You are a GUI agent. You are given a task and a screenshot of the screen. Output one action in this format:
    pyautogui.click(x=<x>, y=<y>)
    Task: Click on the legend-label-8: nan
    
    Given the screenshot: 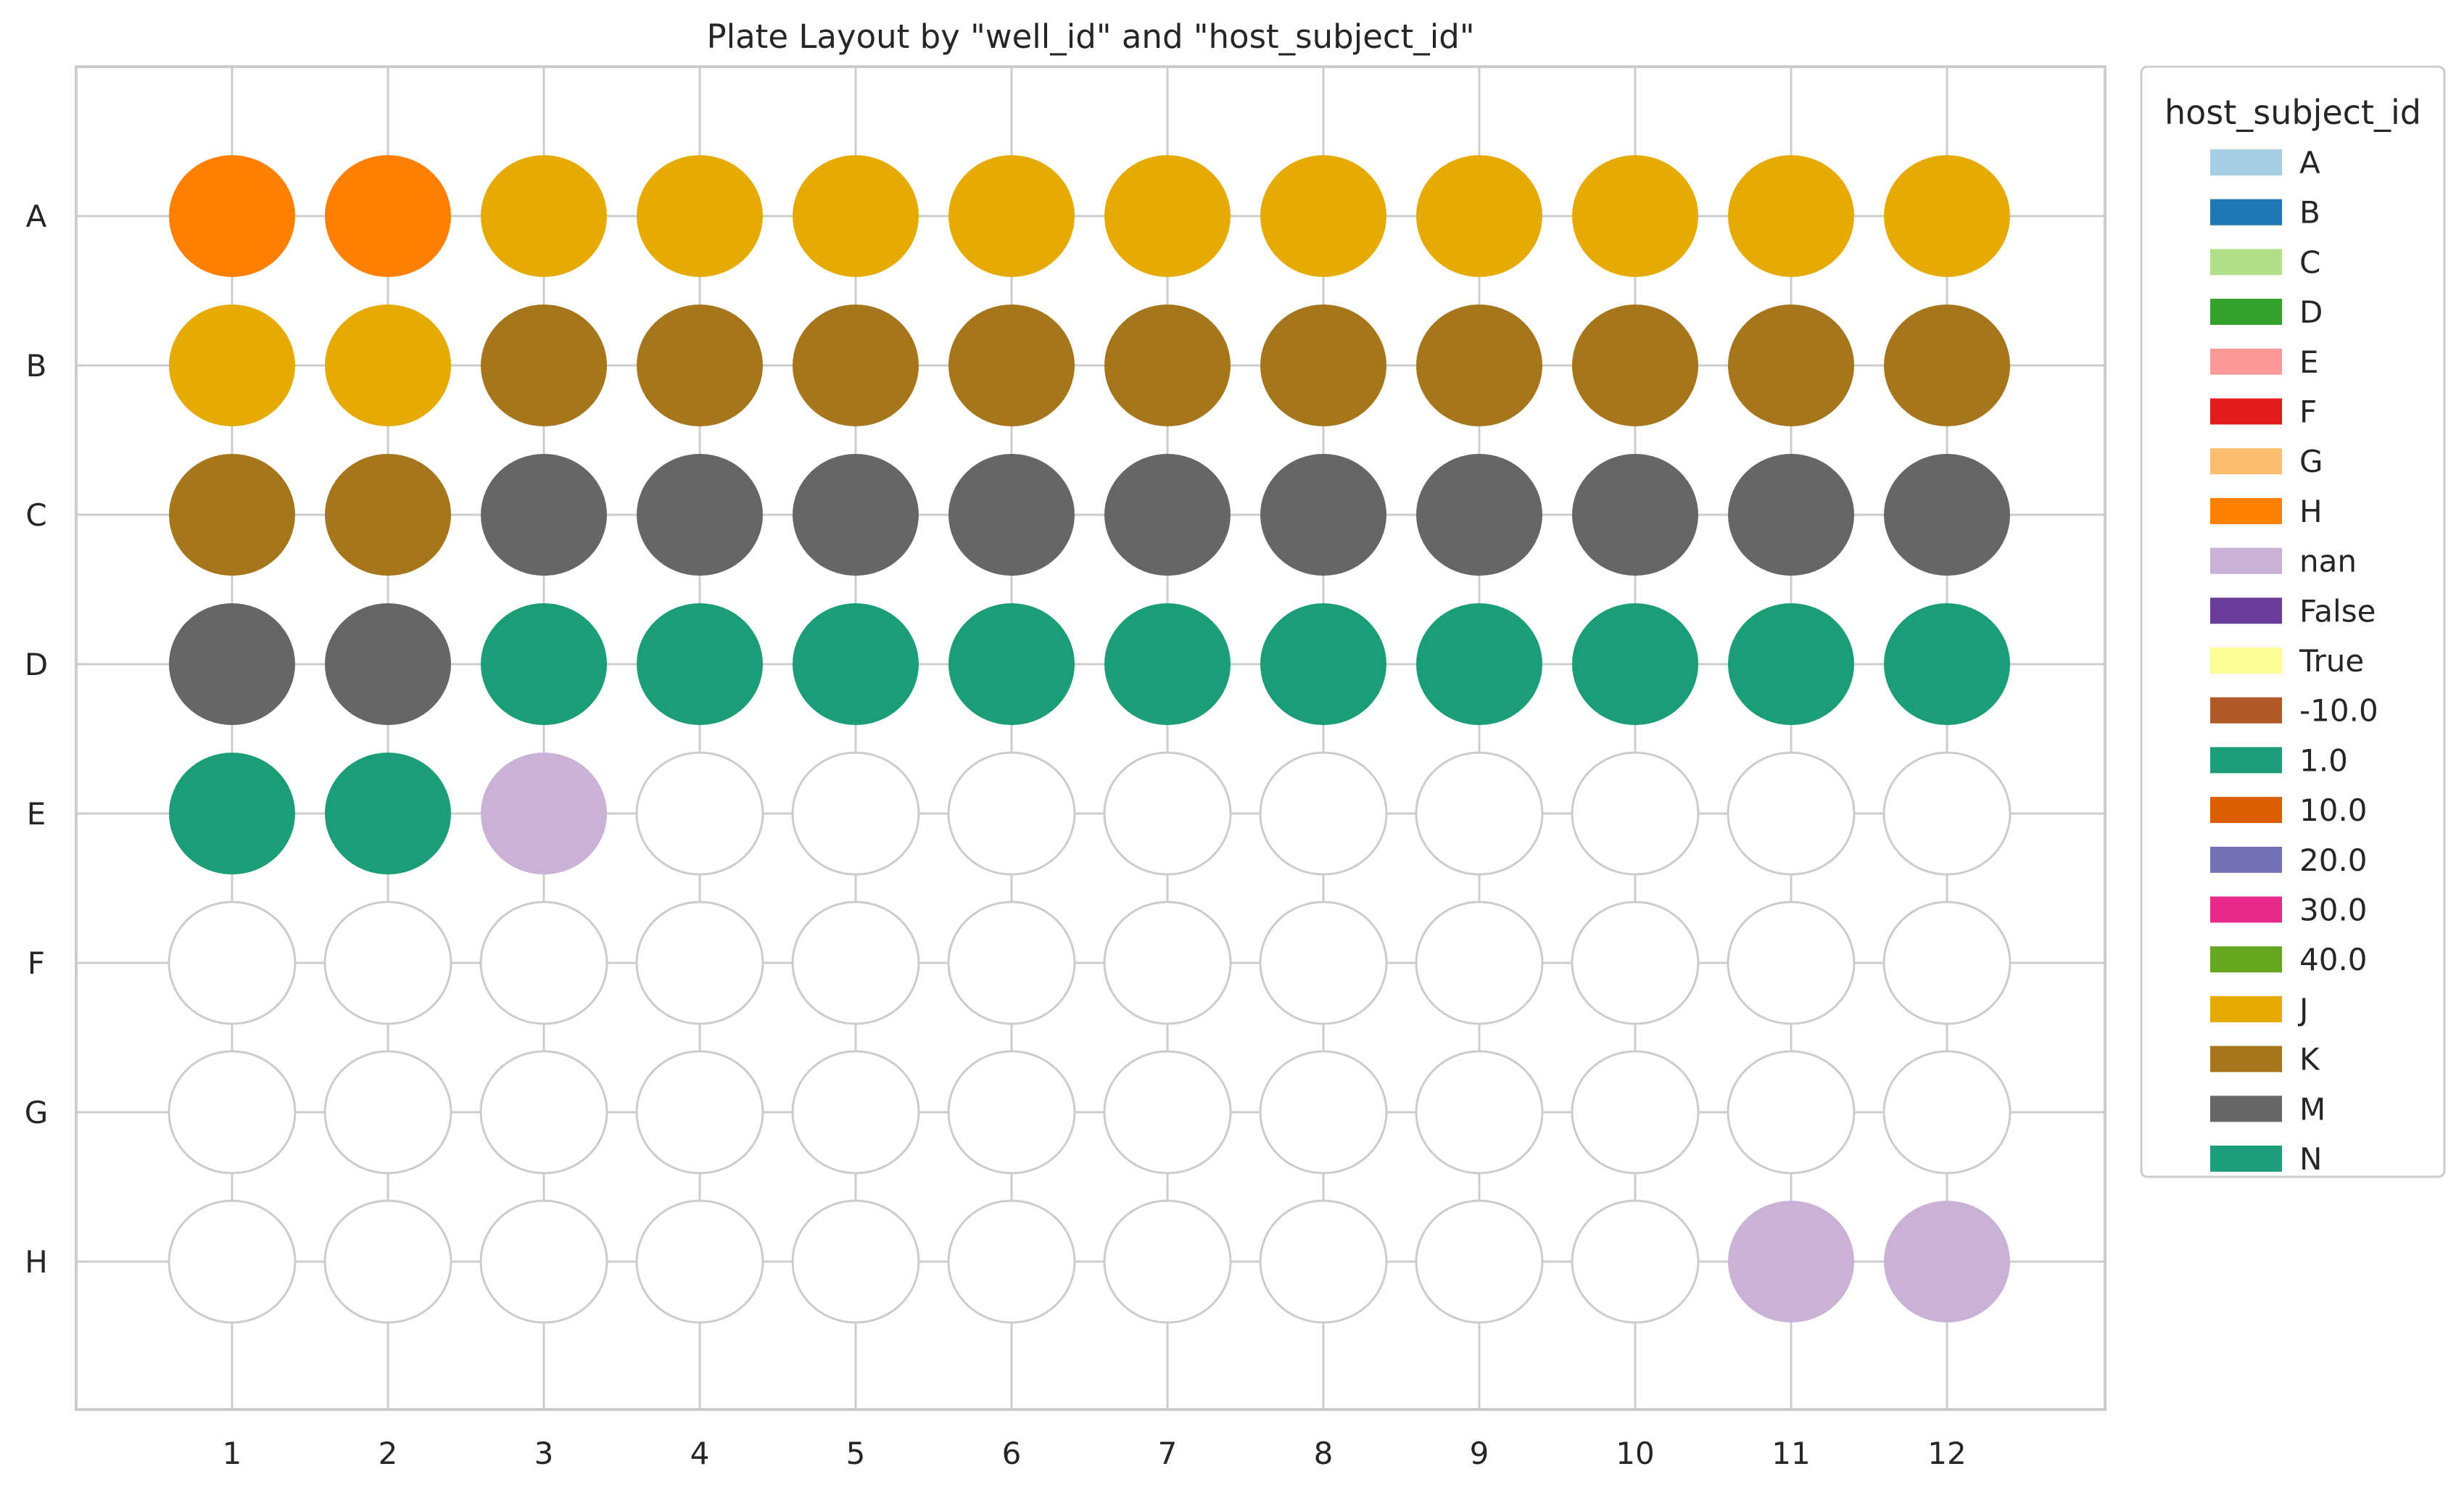 What is the action you would take?
    pyautogui.click(x=2328, y=561)
    